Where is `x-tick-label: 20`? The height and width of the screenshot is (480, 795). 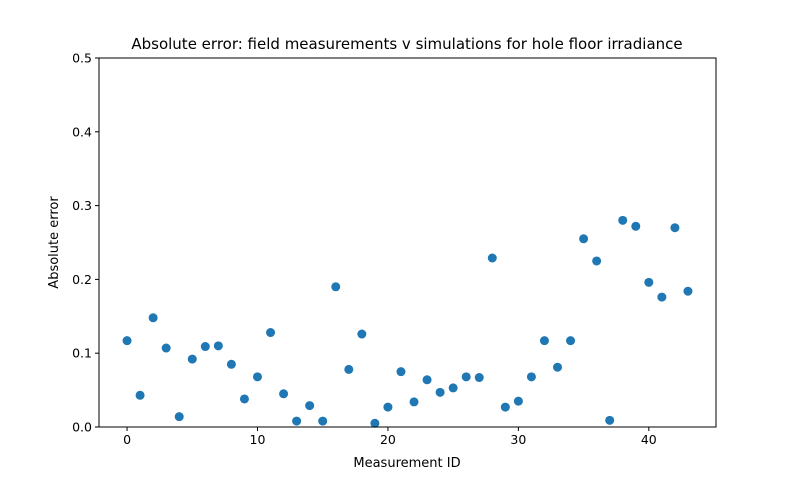 x-tick-label: 20 is located at coordinates (388, 439).